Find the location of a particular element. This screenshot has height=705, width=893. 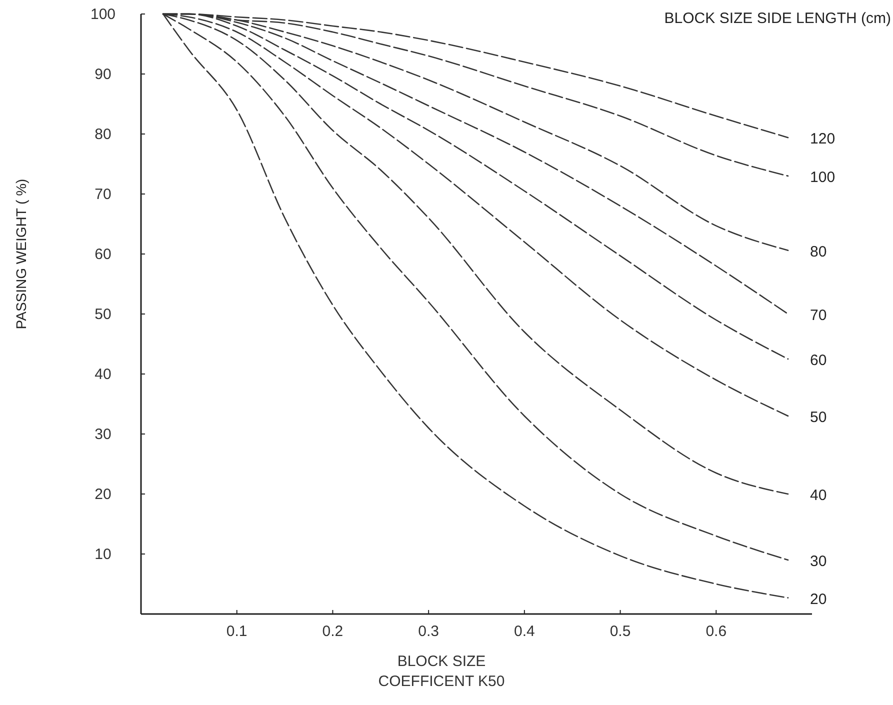

y-tick-label: 70 is located at coordinates (103, 194).